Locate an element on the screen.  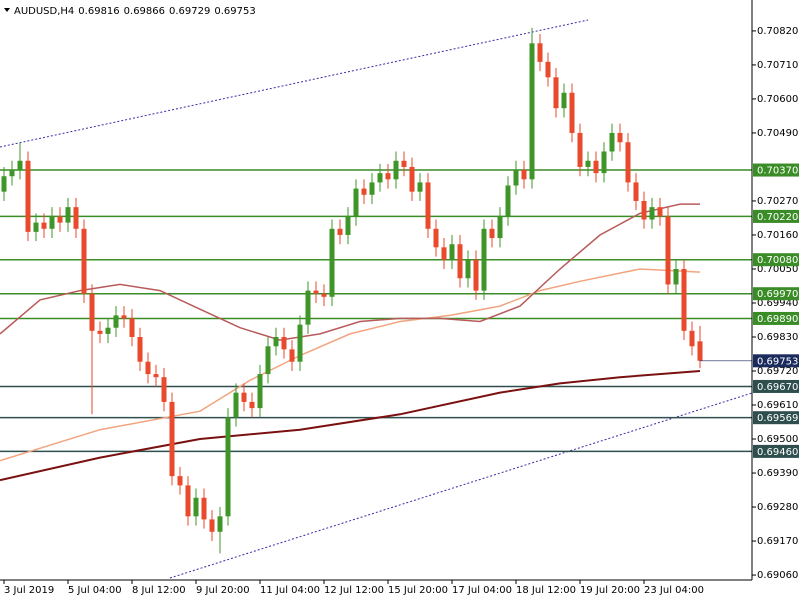
header: AUDUSD,H4 0.69816 0.69866 0.69729 0.69753 is located at coordinates (130, 11).